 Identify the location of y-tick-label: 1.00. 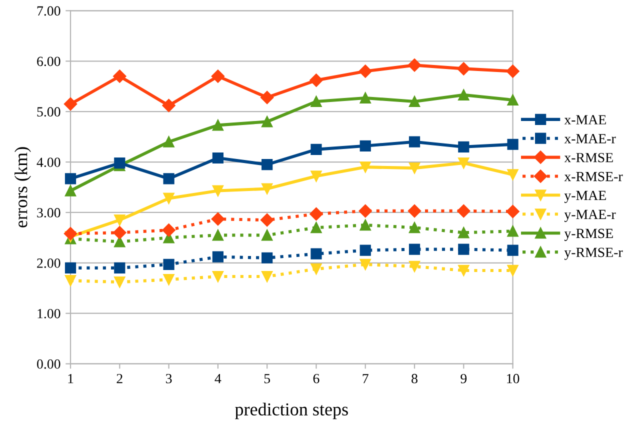
(49, 313).